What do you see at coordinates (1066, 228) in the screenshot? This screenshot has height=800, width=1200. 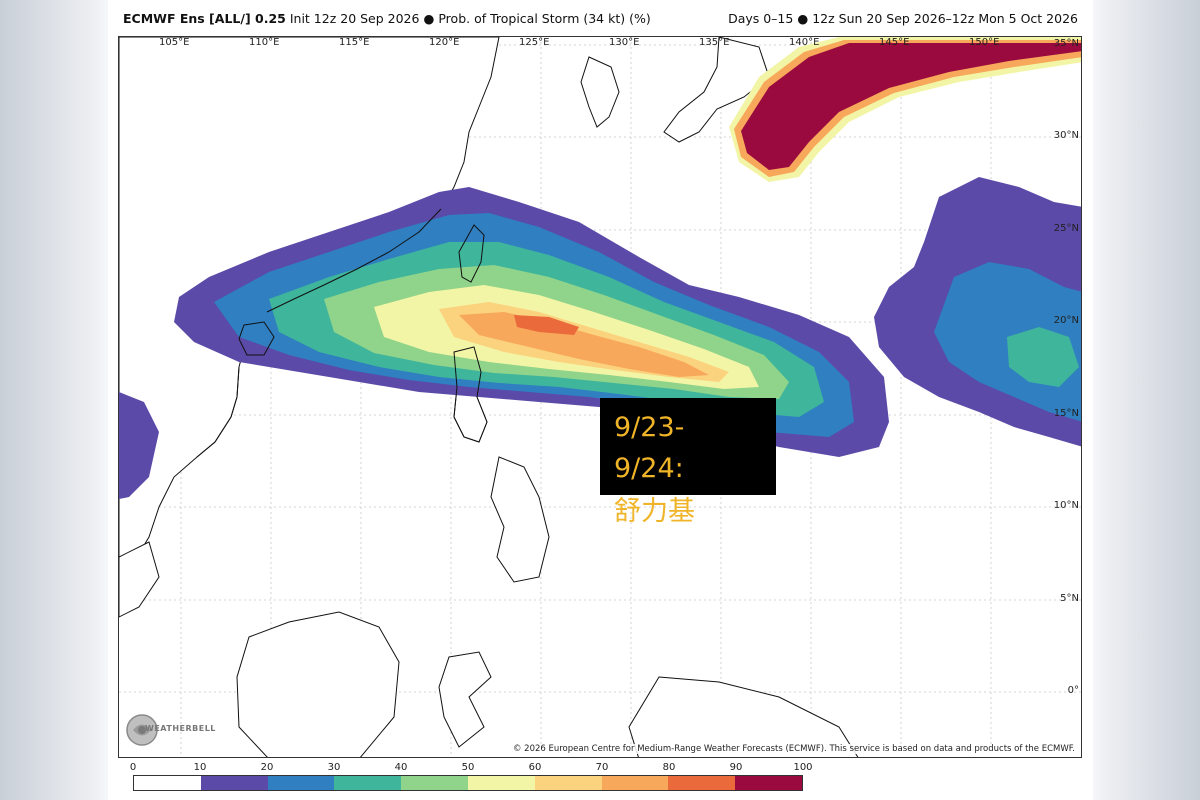 I see `lat-label-25: 25°N` at bounding box center [1066, 228].